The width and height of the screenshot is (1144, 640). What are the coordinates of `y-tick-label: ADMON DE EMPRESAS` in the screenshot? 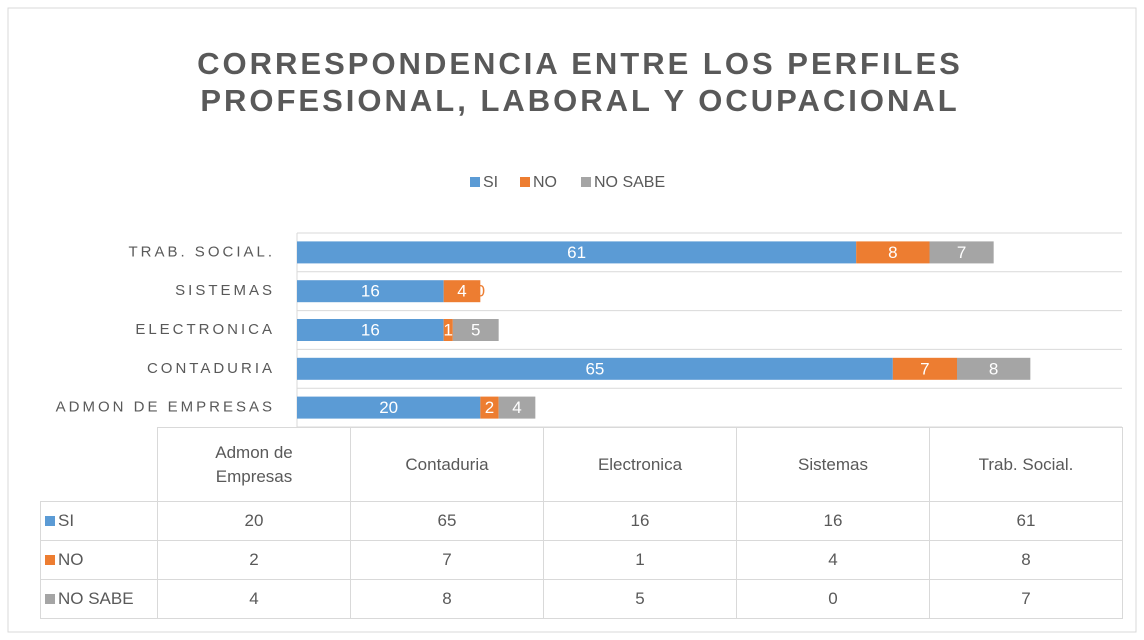 It's located at (165, 407).